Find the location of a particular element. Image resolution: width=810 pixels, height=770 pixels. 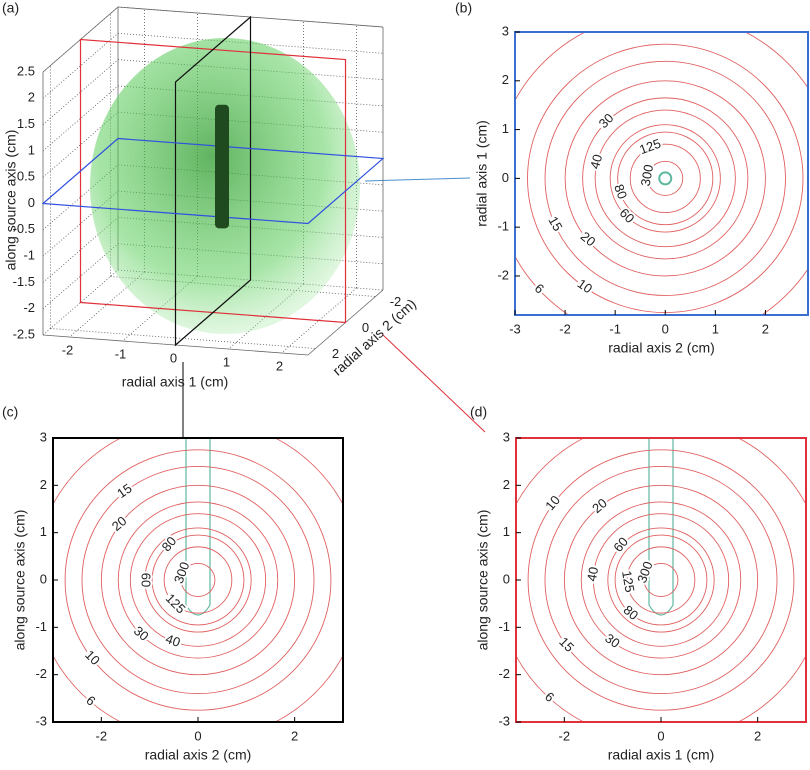

isodose-label: 15 is located at coordinates (566, 644).